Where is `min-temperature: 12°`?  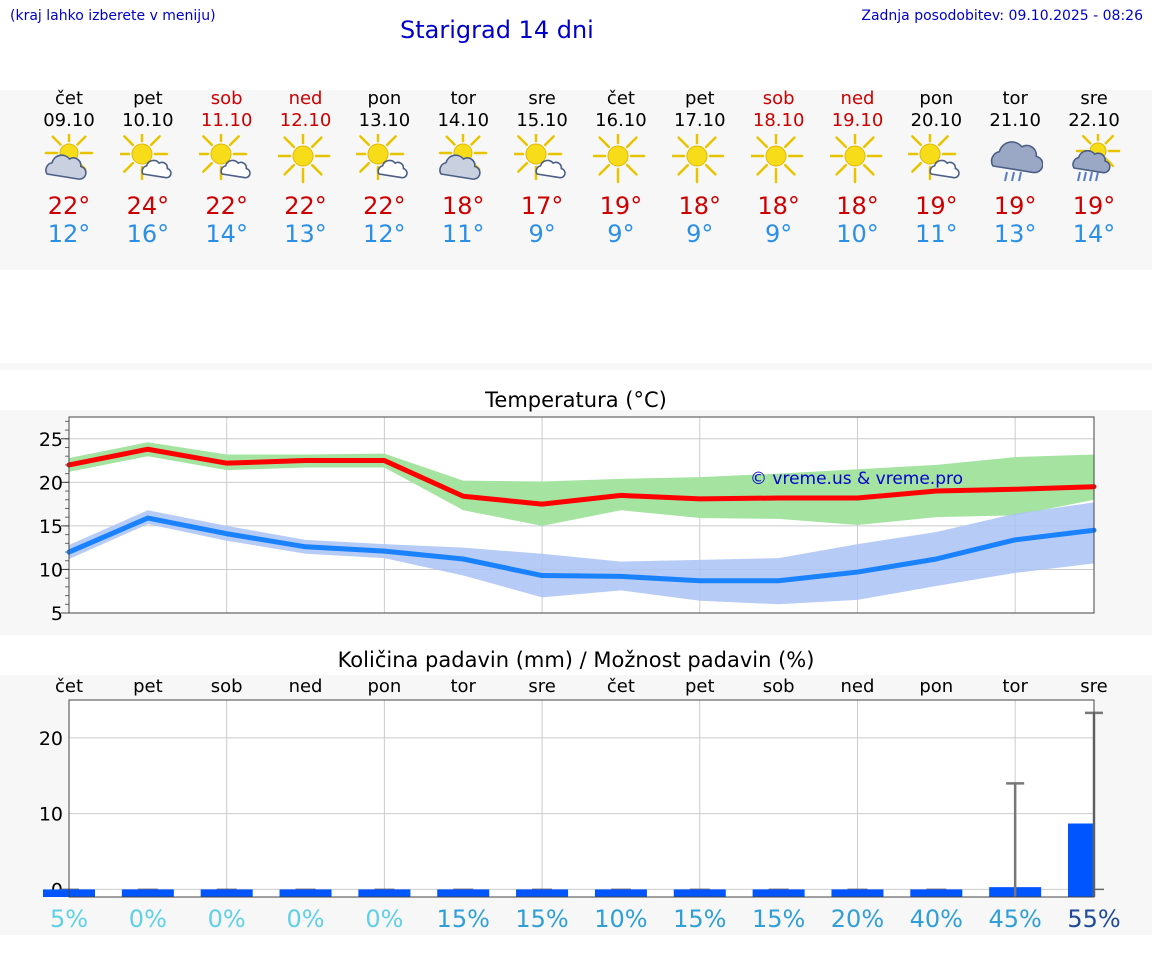
min-temperature: 12° is located at coordinates (384, 234).